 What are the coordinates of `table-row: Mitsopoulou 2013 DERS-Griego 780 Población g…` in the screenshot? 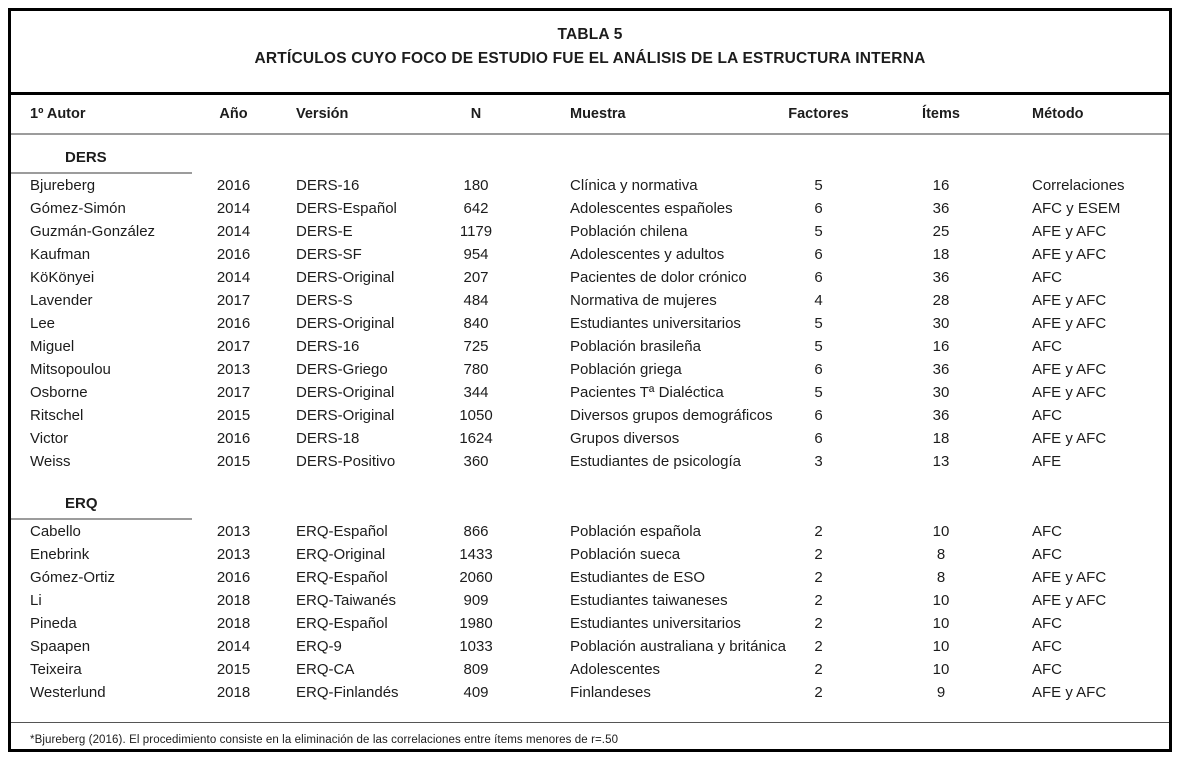 It's located at (590, 369).